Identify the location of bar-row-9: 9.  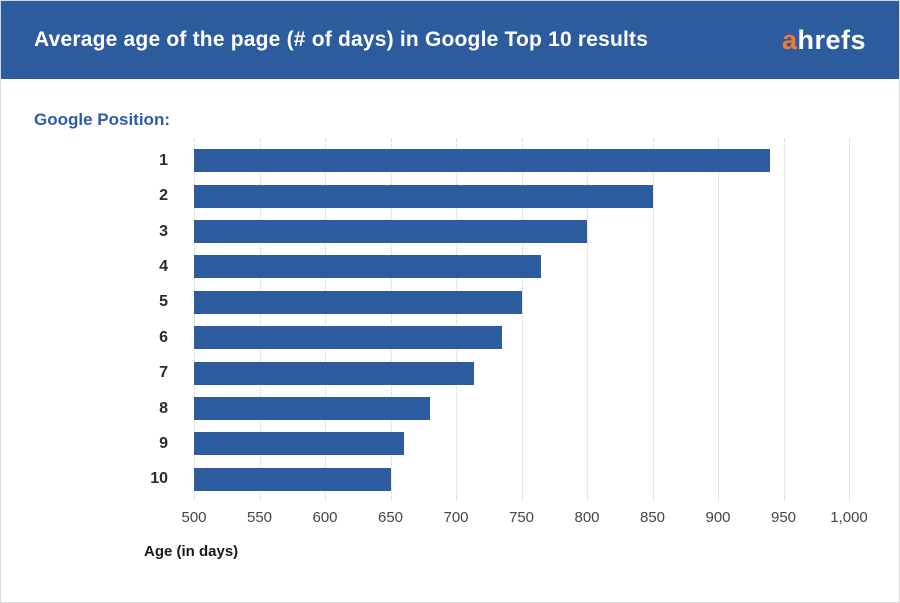
(425, 443).